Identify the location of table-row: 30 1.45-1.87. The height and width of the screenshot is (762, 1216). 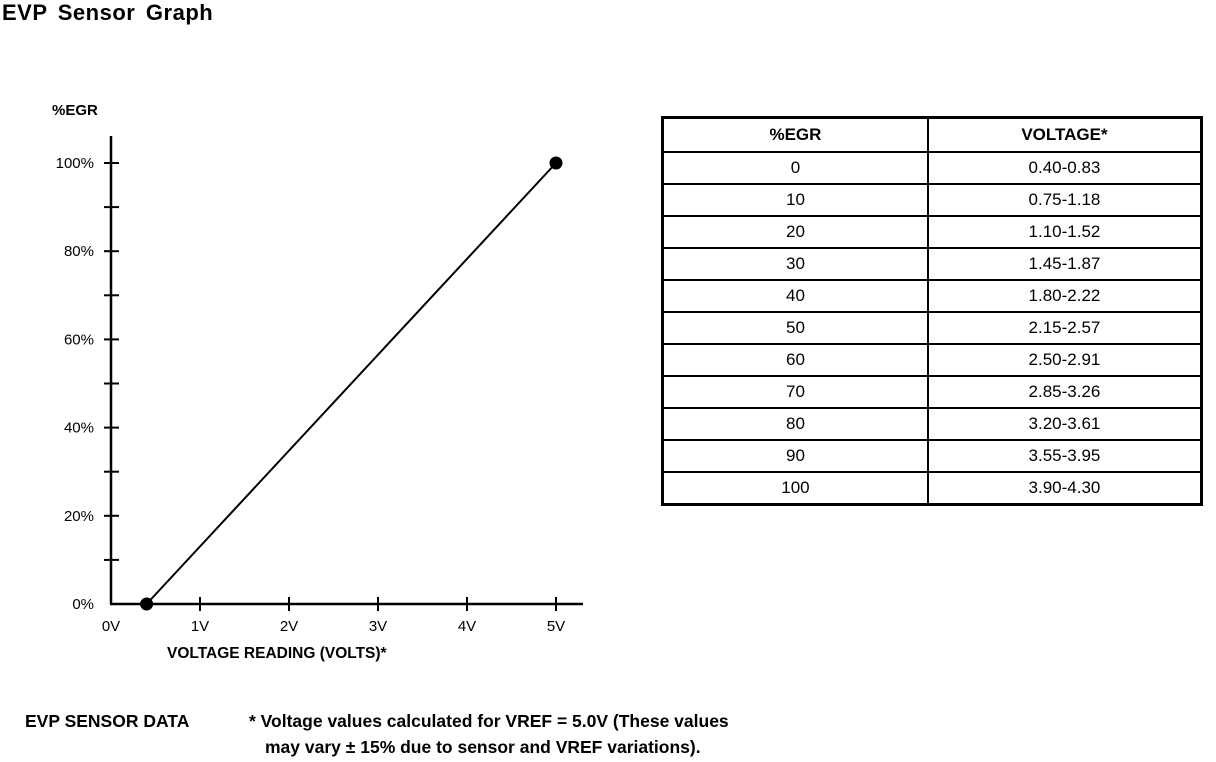
(932, 264).